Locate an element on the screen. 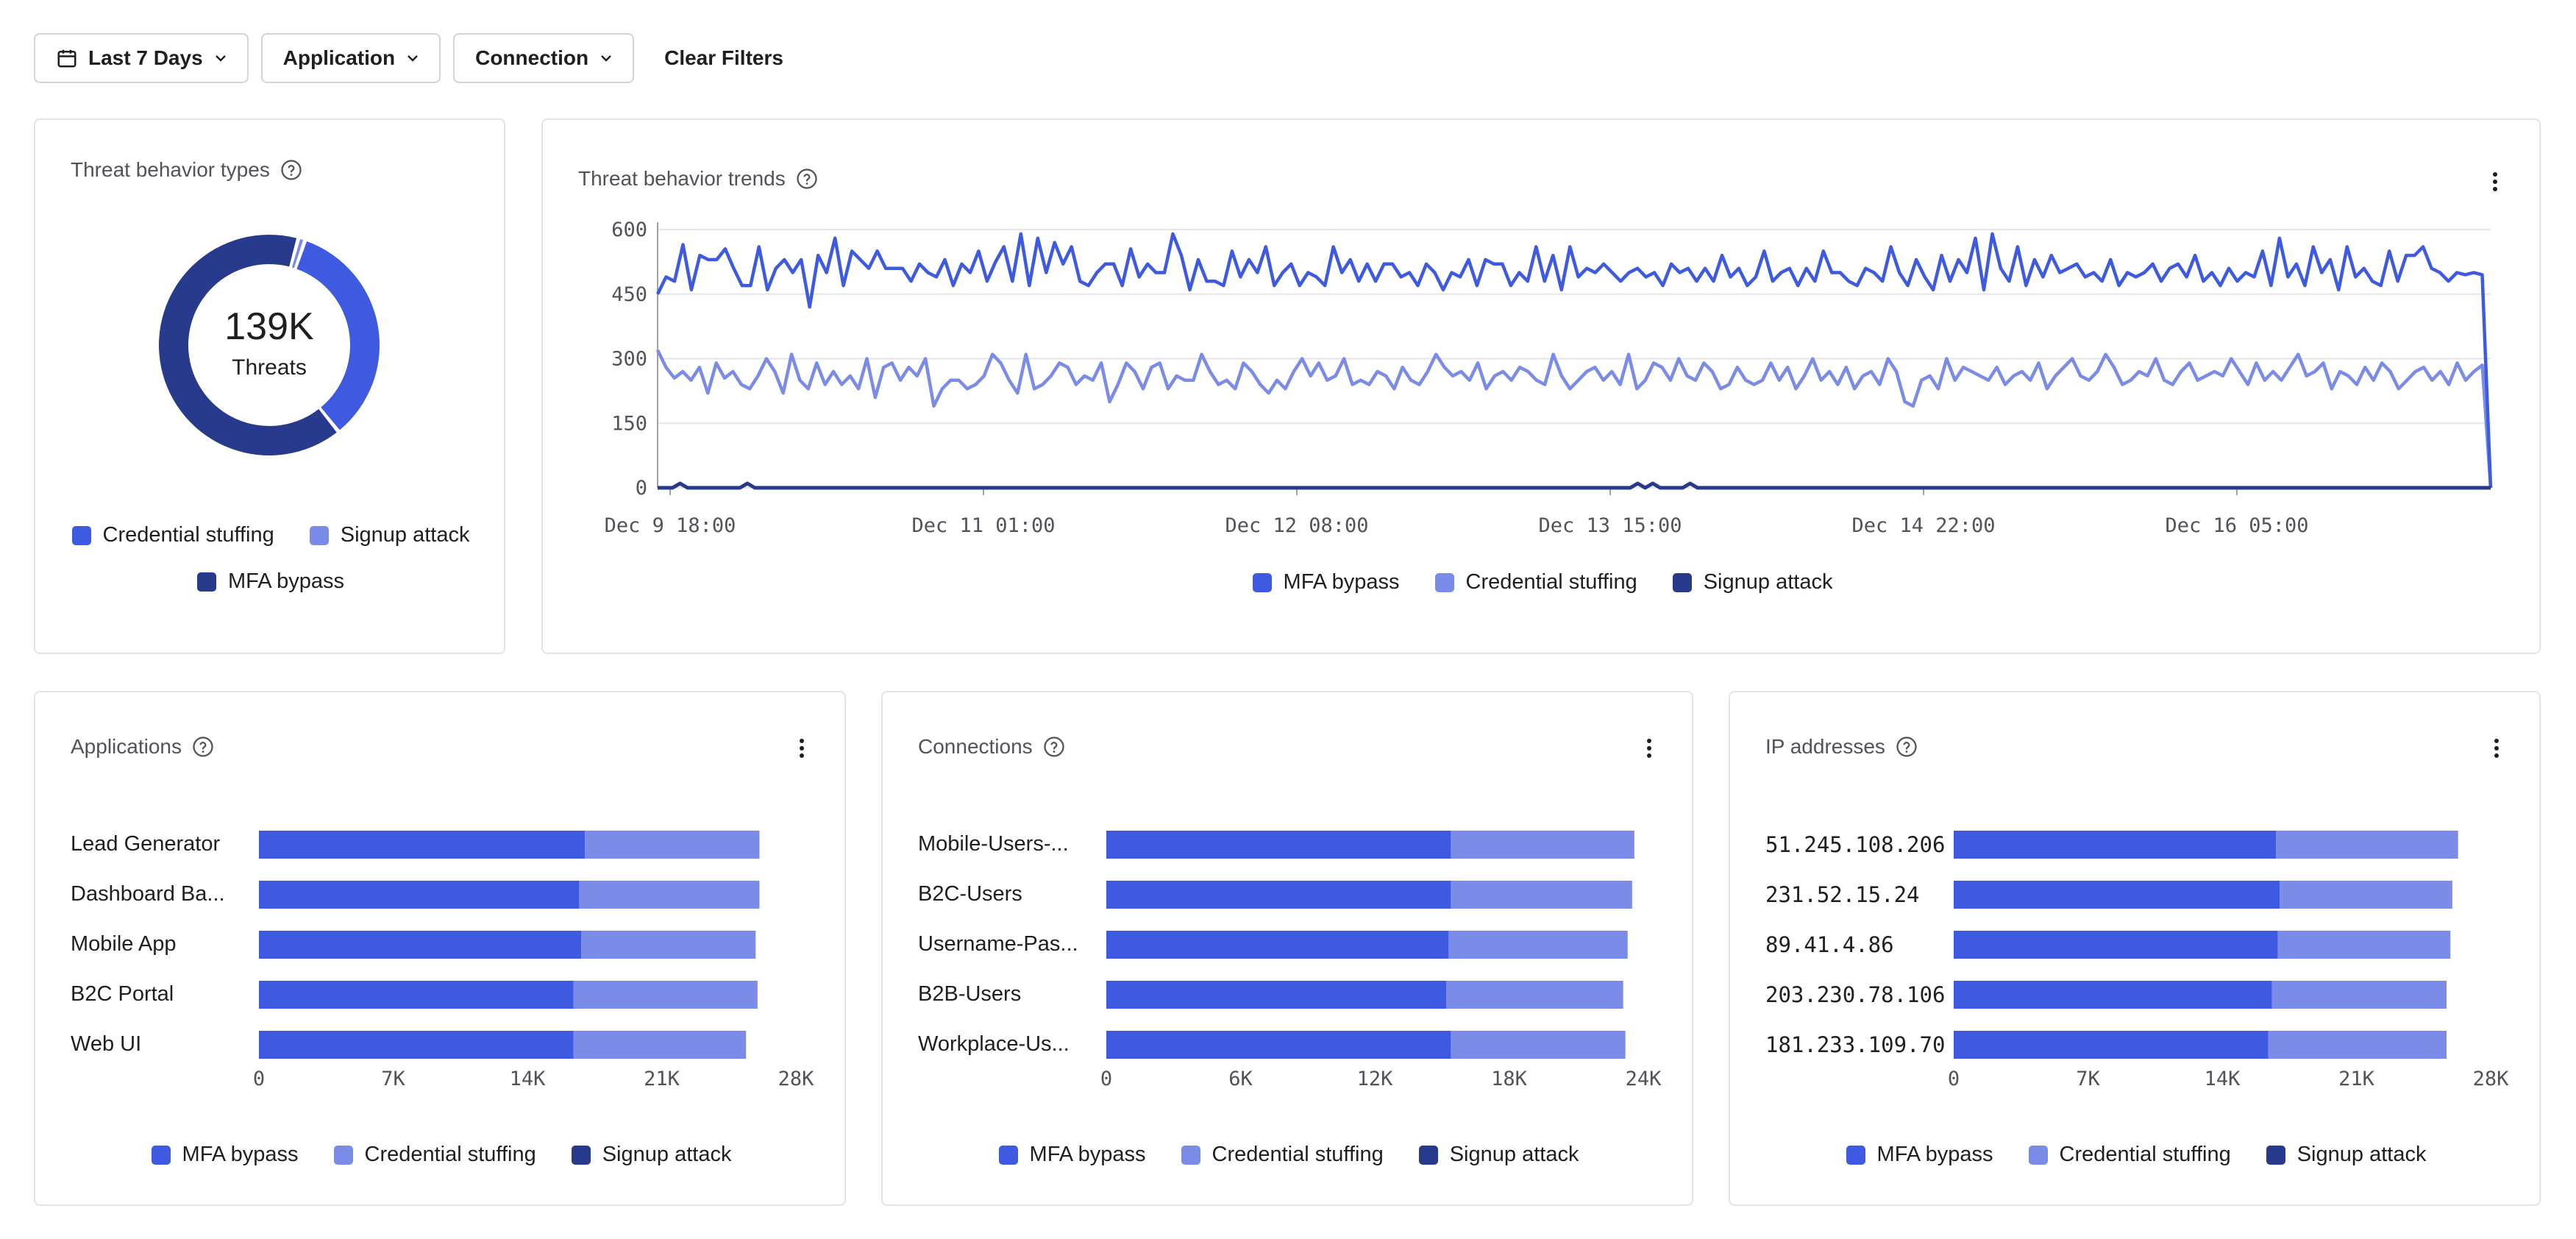 This screenshot has height=1239, width=2576. application-filter: Application is located at coordinates (350, 58).